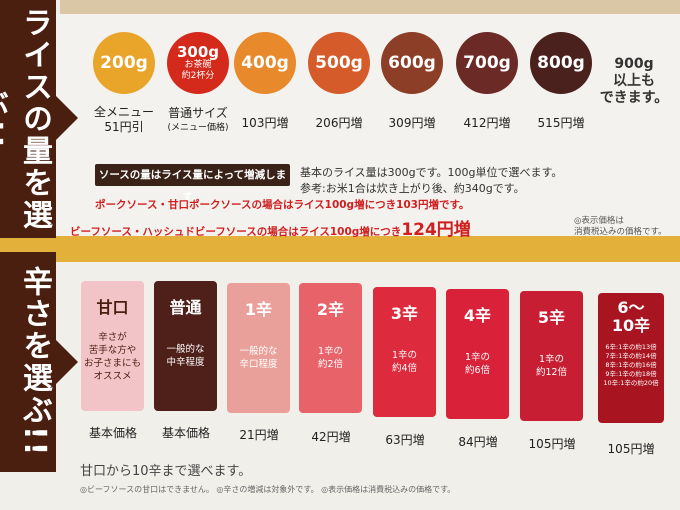 This screenshot has width=680, height=510. Describe the element at coordinates (198, 70) in the screenshot. I see `rice-option-sub: お茶碗 約2杯分` at that location.